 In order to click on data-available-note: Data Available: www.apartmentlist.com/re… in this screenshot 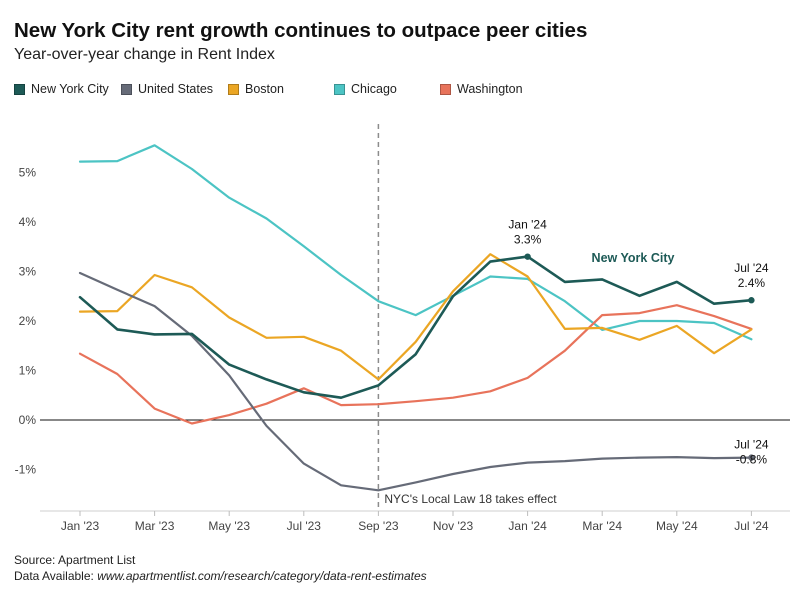, I will do `click(220, 576)`.